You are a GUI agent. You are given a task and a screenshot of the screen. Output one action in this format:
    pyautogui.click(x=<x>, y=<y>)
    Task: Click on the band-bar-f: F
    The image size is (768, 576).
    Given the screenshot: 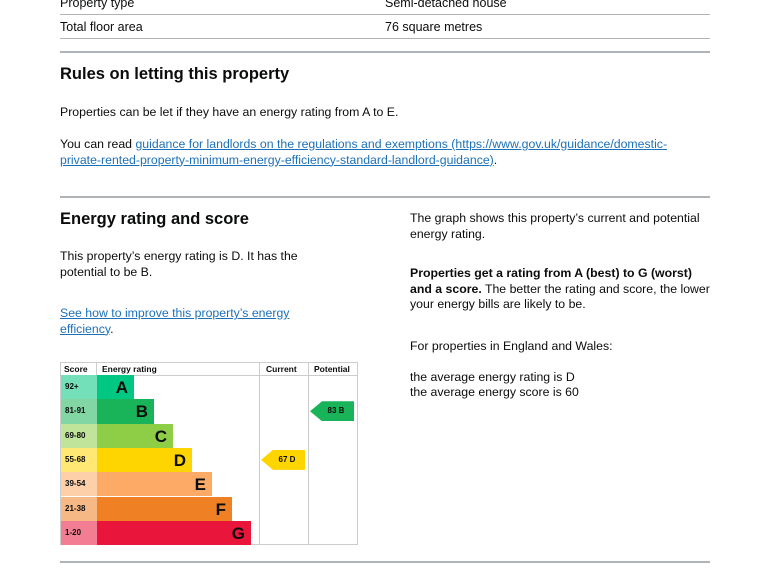 What is the action you would take?
    pyautogui.click(x=164, y=508)
    